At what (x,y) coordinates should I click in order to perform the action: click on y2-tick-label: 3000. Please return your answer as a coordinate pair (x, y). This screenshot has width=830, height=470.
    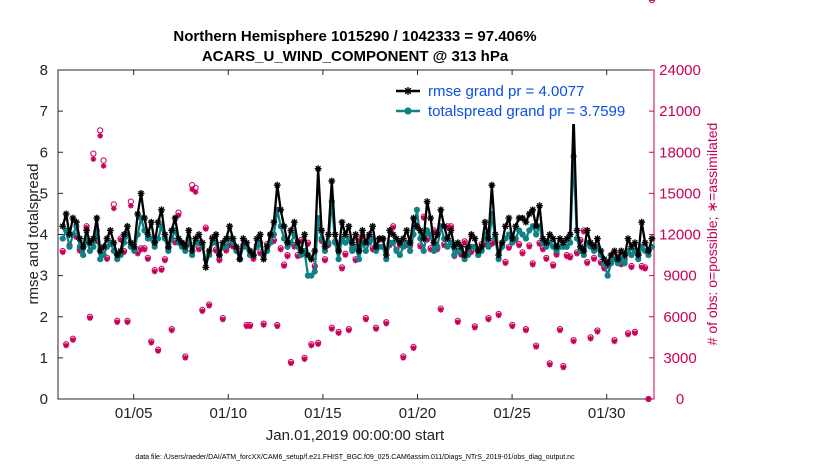
    Looking at the image, I should click on (679, 358).